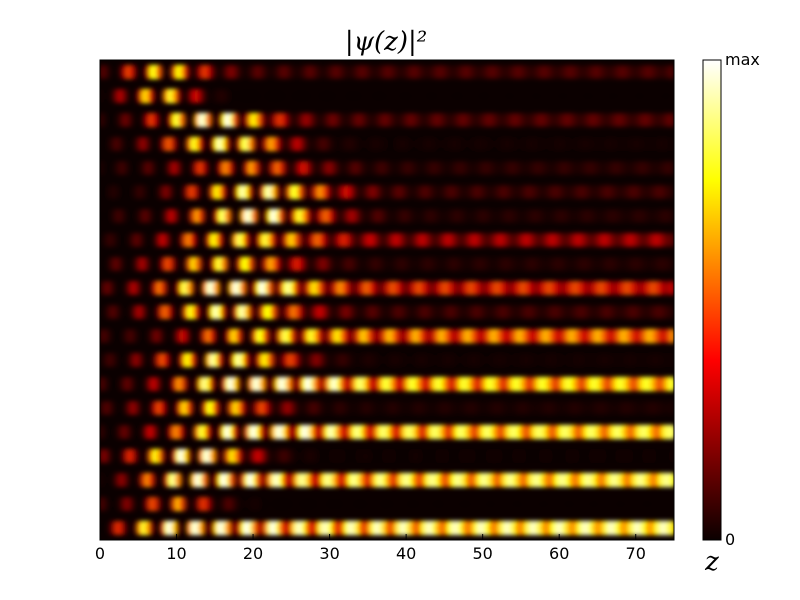 Image resolution: width=800 pixels, height=600 pixels. What do you see at coordinates (559, 553) in the screenshot?
I see `x-tick-label: 60` at bounding box center [559, 553].